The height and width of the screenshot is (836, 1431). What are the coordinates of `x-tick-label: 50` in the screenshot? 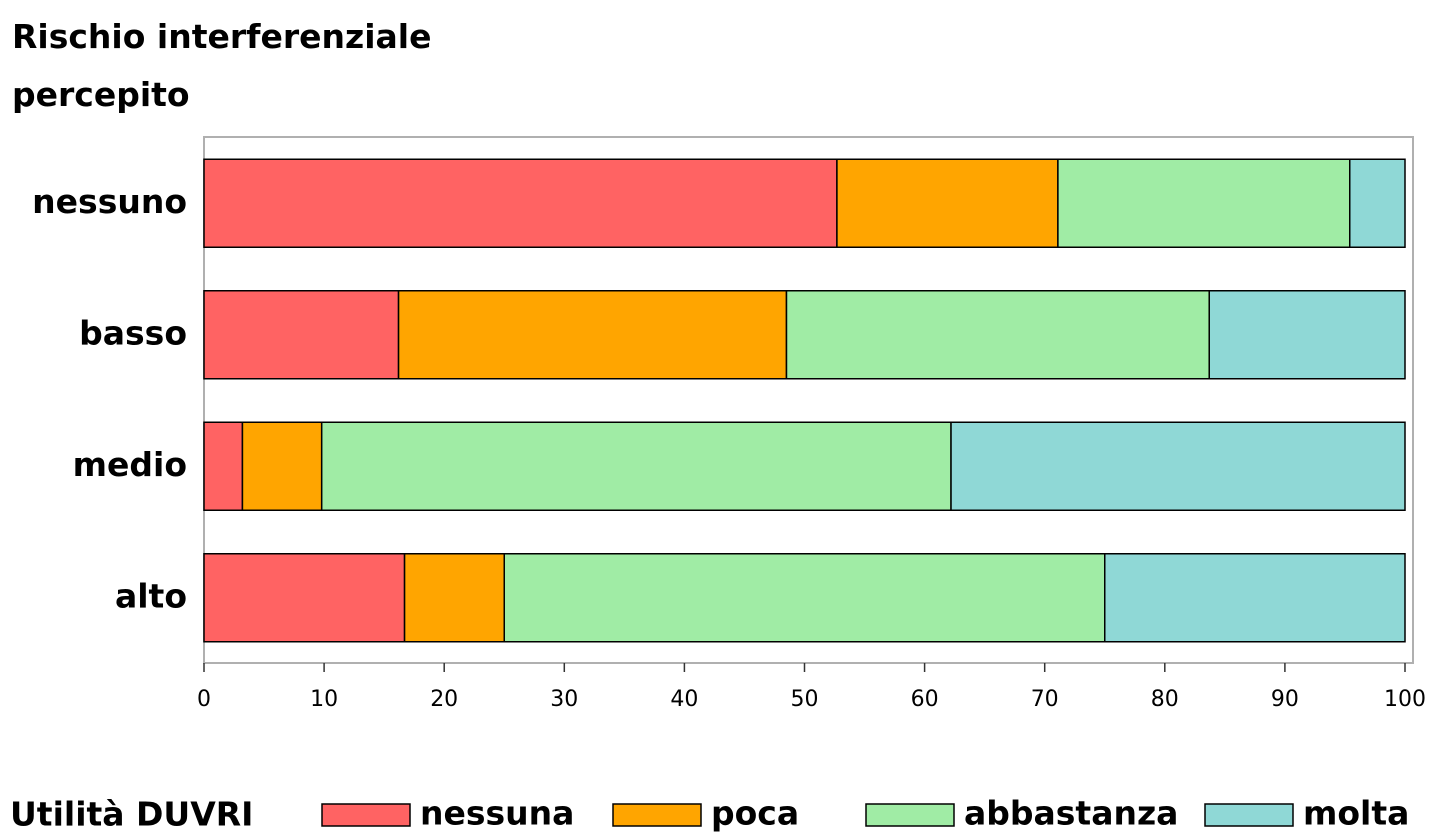 It's located at (805, 699).